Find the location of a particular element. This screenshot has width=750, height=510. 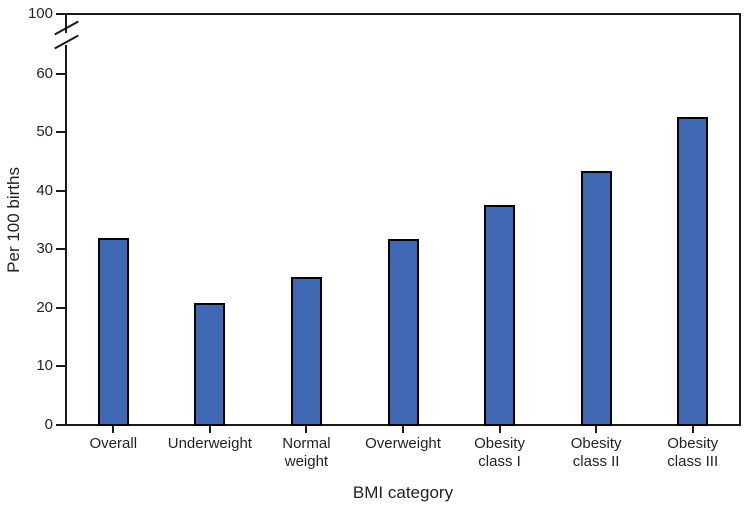

x-tick-label-line: class III is located at coordinates (693, 461).